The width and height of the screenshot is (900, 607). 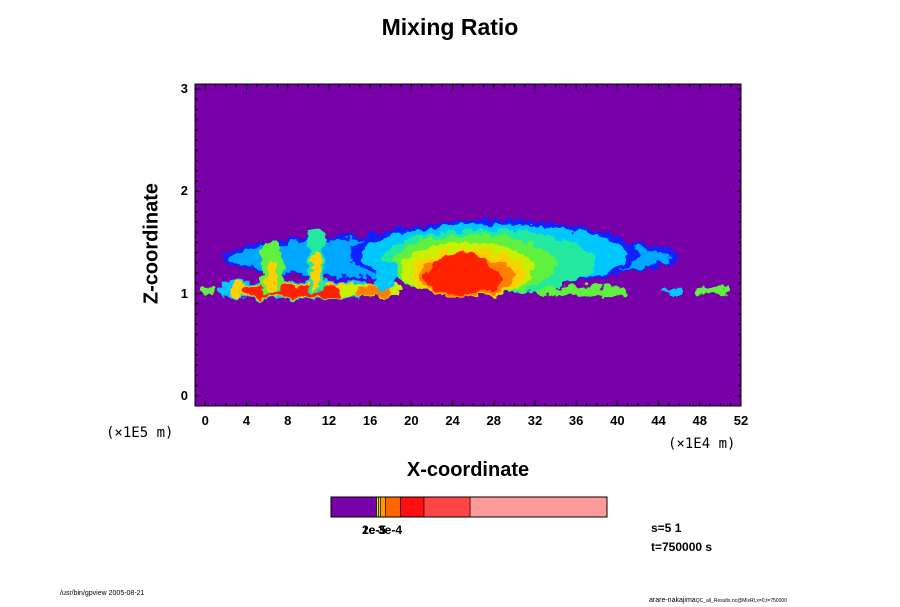 What do you see at coordinates (184, 293) in the screenshot?
I see `y-tick-label-1: 1` at bounding box center [184, 293].